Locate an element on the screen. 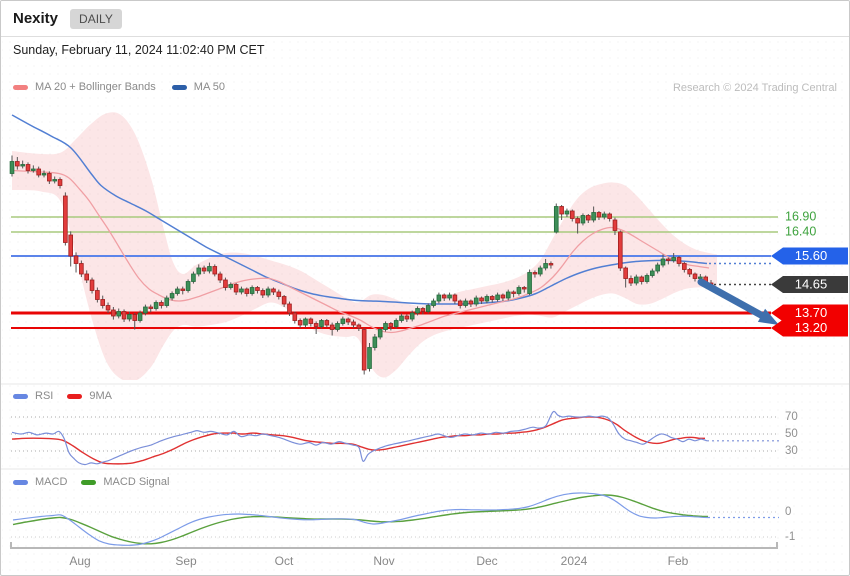 The height and width of the screenshot is (576, 850). ma50-legend-chip-icon is located at coordinates (179, 87).